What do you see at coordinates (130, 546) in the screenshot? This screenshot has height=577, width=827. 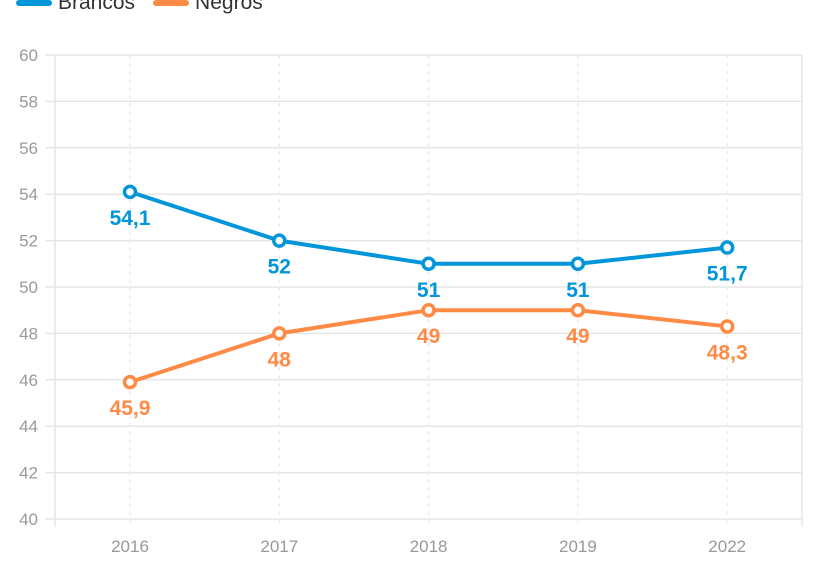 I see `x-tick-label: 2016` at bounding box center [130, 546].